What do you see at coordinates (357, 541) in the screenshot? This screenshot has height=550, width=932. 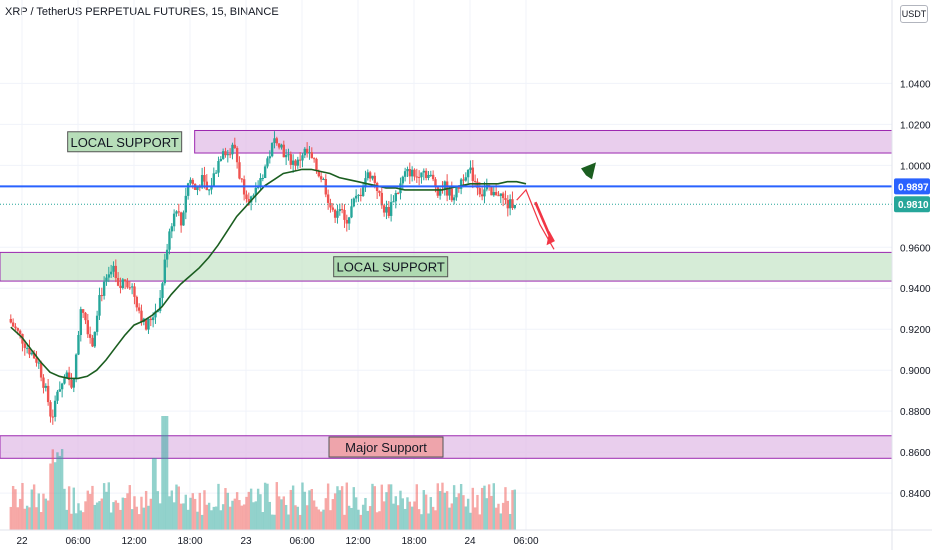 I see `time-tick-label: 12:00` at bounding box center [357, 541].